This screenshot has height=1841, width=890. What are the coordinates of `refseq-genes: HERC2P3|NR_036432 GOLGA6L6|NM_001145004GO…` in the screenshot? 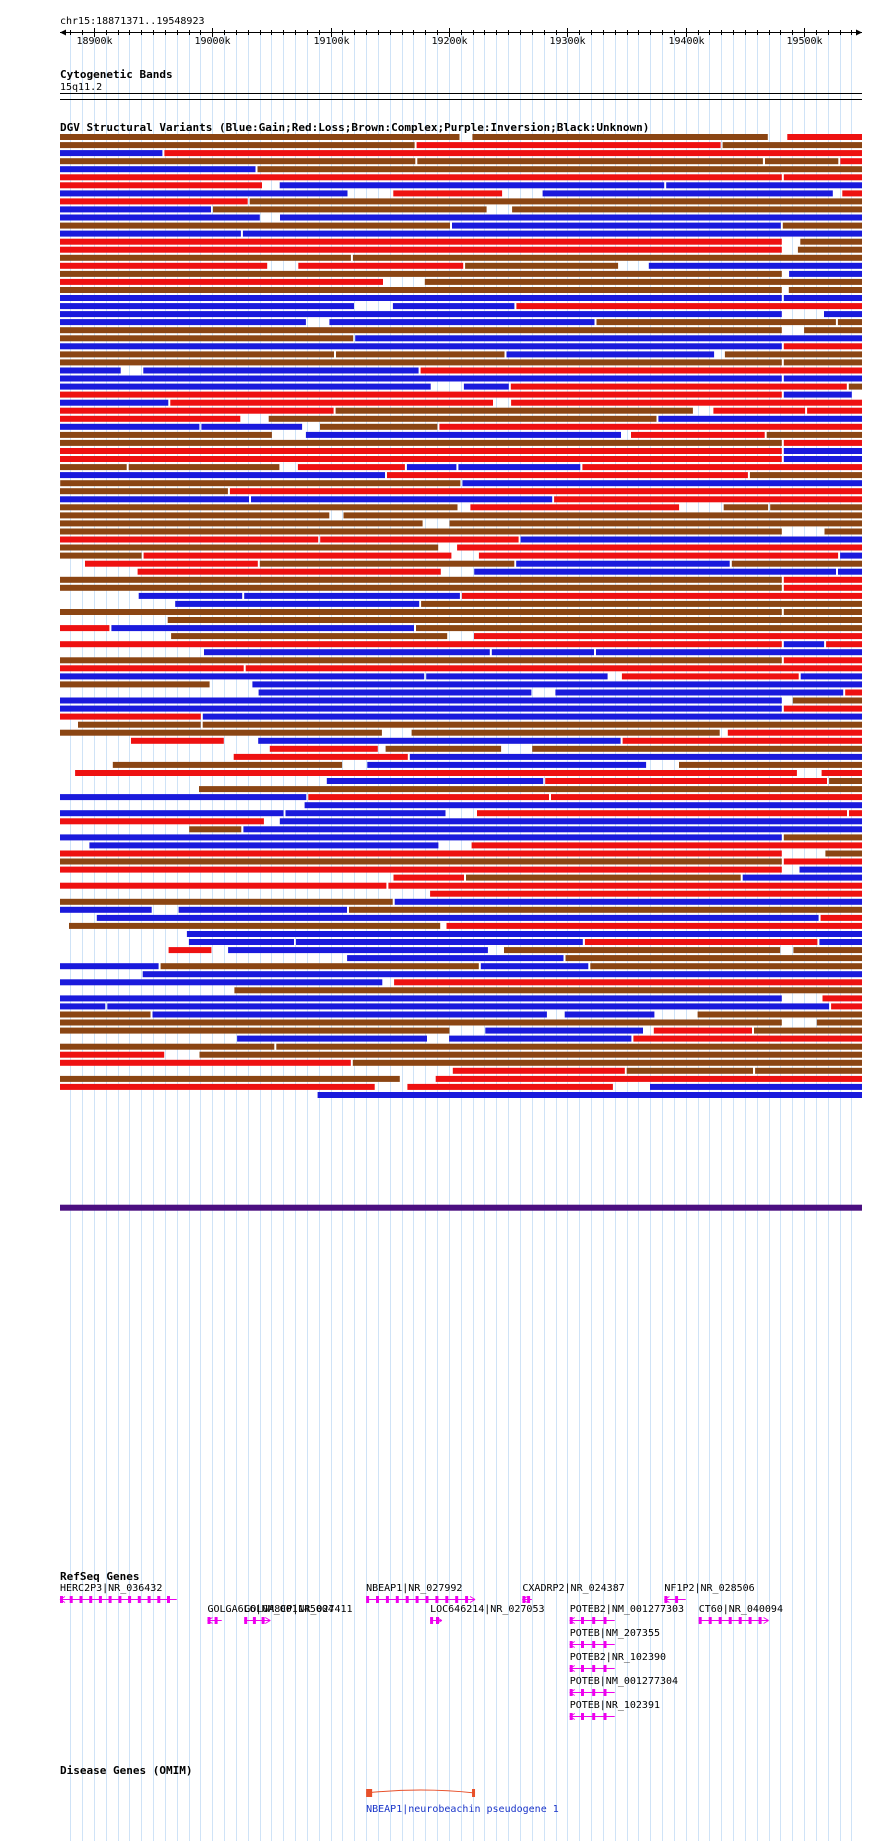 It's located at (421, 1651).